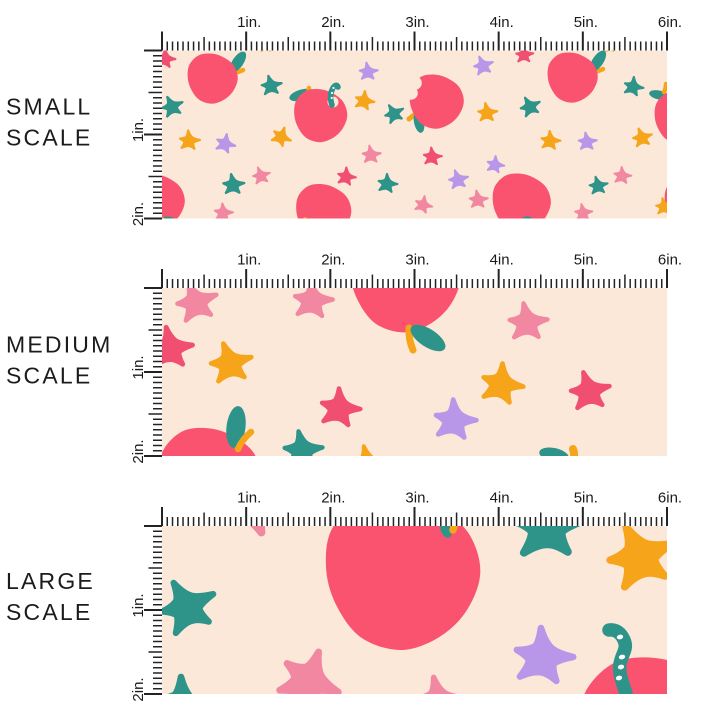 The width and height of the screenshot is (720, 720). Describe the element at coordinates (59, 345) in the screenshot. I see `svg-text: MEDIUM` at that location.